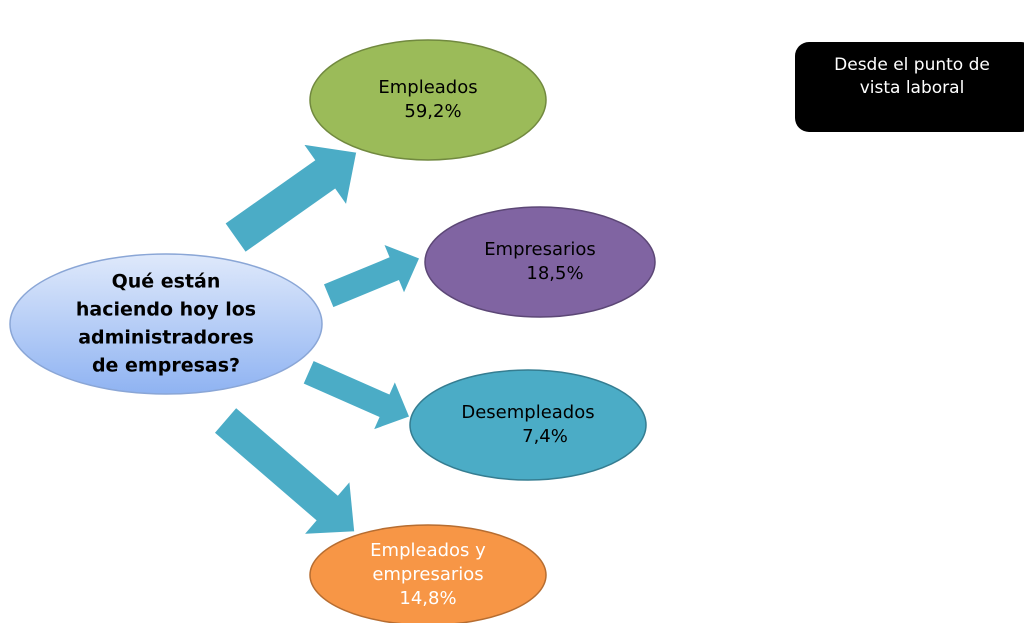 The width and height of the screenshot is (1024, 623). What do you see at coordinates (527, 412) in the screenshot?
I see `node-label: Desempleados` at bounding box center [527, 412].